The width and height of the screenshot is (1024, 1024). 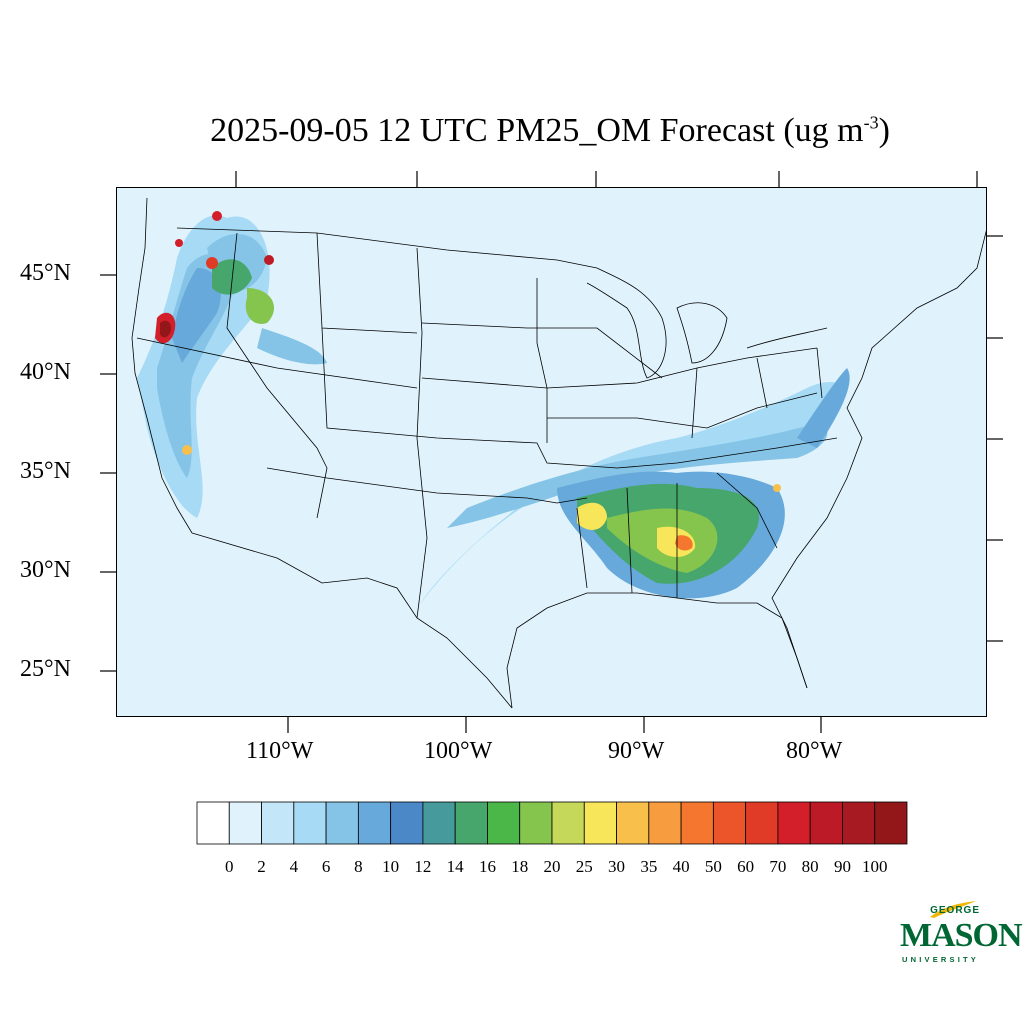 I want to click on lat-label-35: 35°N, so click(x=45, y=471).